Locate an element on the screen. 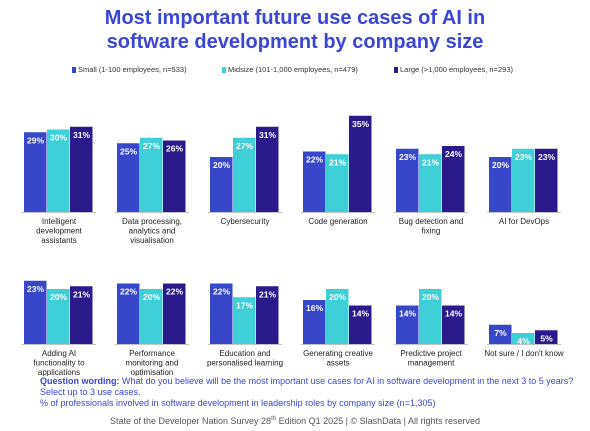 The image size is (590, 431). category-label-3-0: Code generation is located at coordinates (337, 221).